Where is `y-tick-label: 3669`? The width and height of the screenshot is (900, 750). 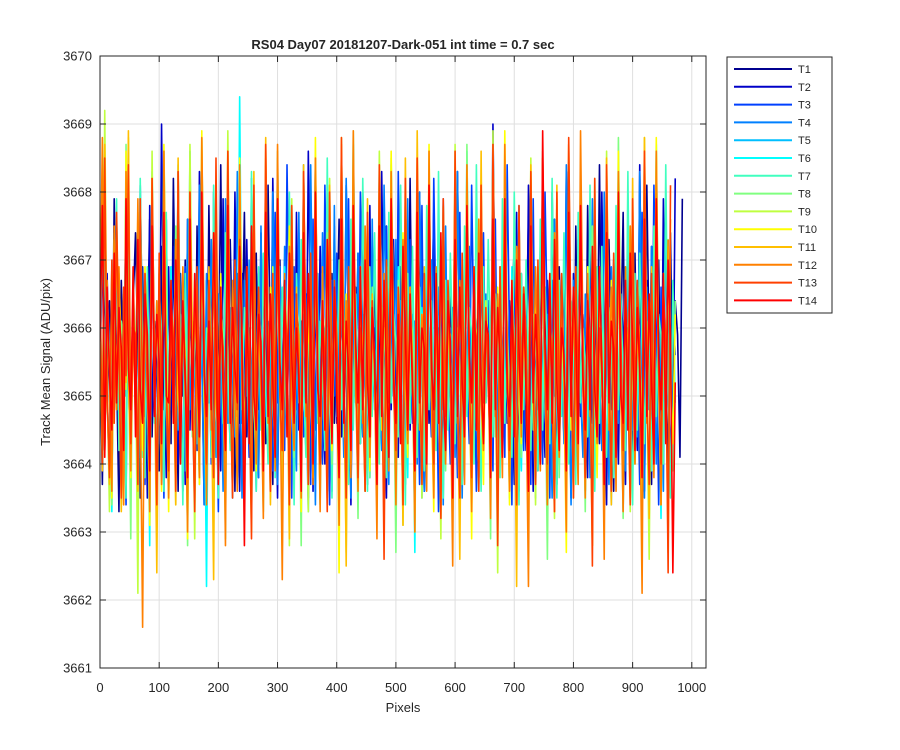 y-tick-label: 3669 is located at coordinates (77, 124).